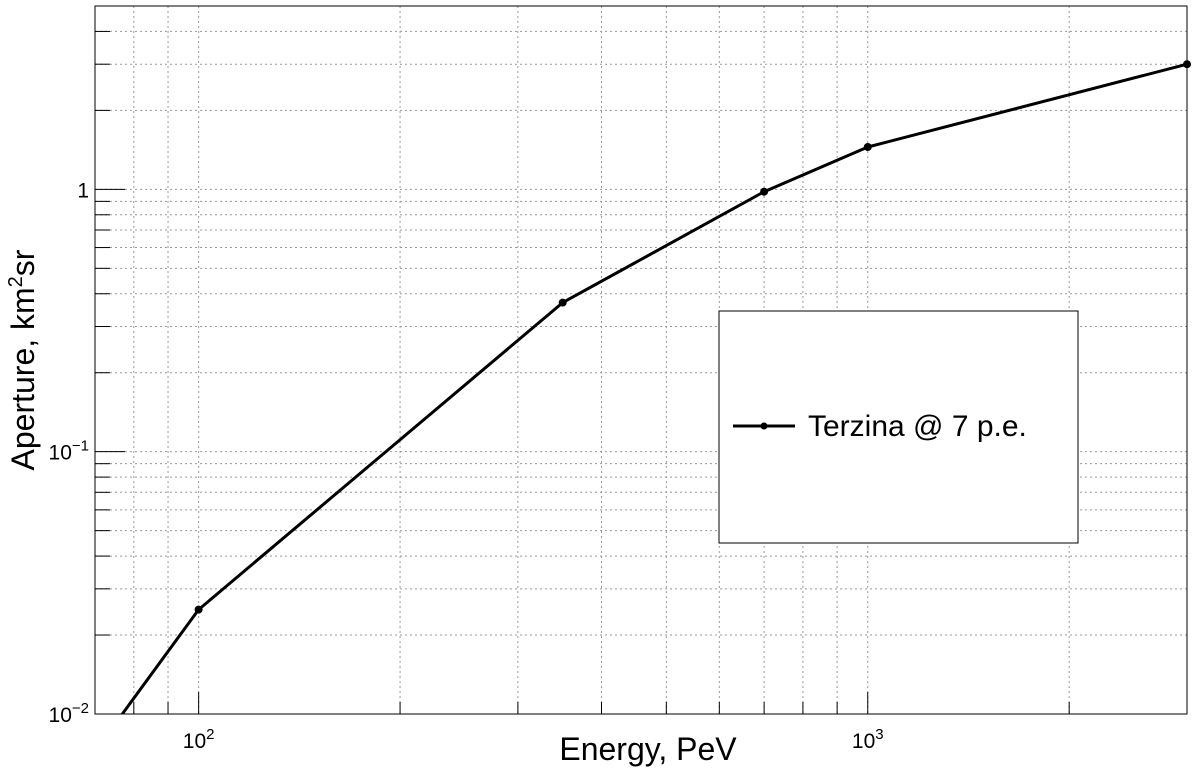 The height and width of the screenshot is (776, 1198). Describe the element at coordinates (23, 378) in the screenshot. I see `y-axis-title-main: Aperture, km` at that location.